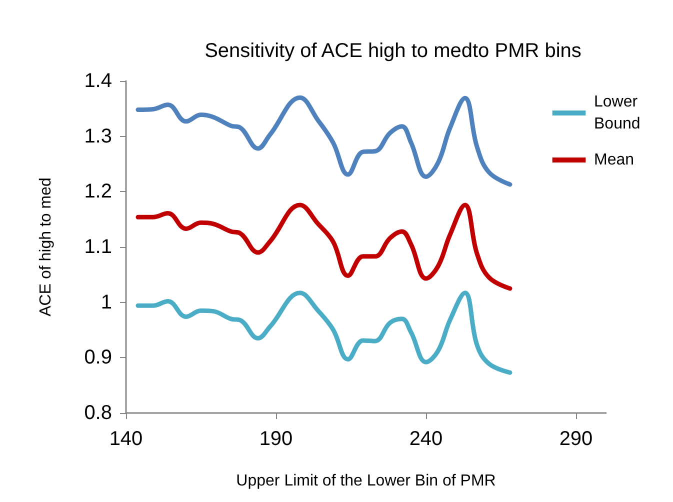 Image resolution: width=673 pixels, height=502 pixels. I want to click on y-tick-label: 0.8, so click(98, 413).